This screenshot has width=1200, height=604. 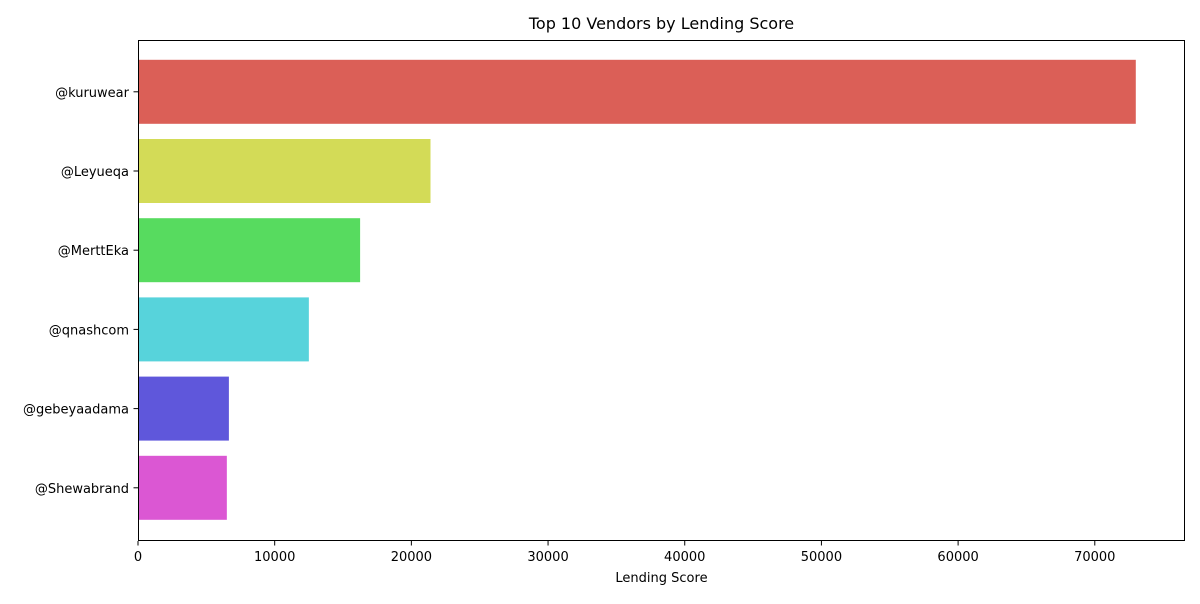 What do you see at coordinates (95, 172) in the screenshot?
I see `y-tick-label: @Leyueqa` at bounding box center [95, 172].